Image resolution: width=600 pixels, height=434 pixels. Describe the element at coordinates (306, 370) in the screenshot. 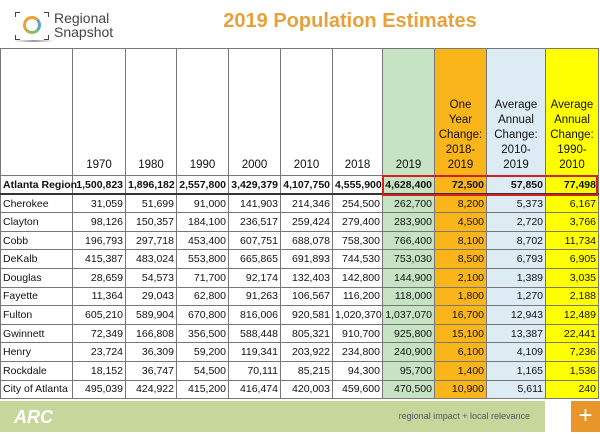

I see `table-cell: 85,215` at that location.